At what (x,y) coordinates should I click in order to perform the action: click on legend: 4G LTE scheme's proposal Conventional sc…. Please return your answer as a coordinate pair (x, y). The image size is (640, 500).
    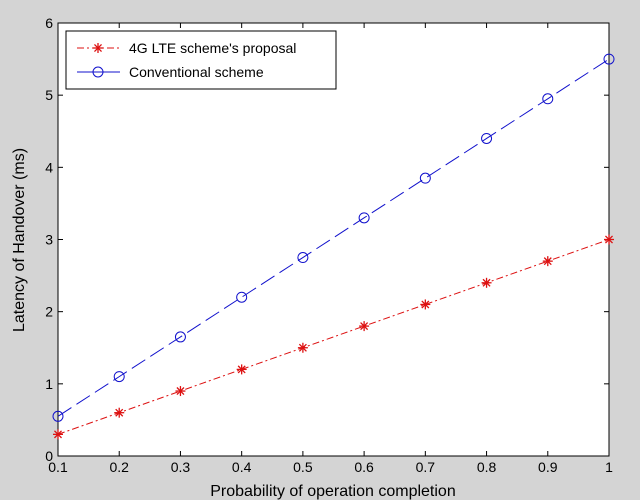
    Looking at the image, I should click on (201, 60).